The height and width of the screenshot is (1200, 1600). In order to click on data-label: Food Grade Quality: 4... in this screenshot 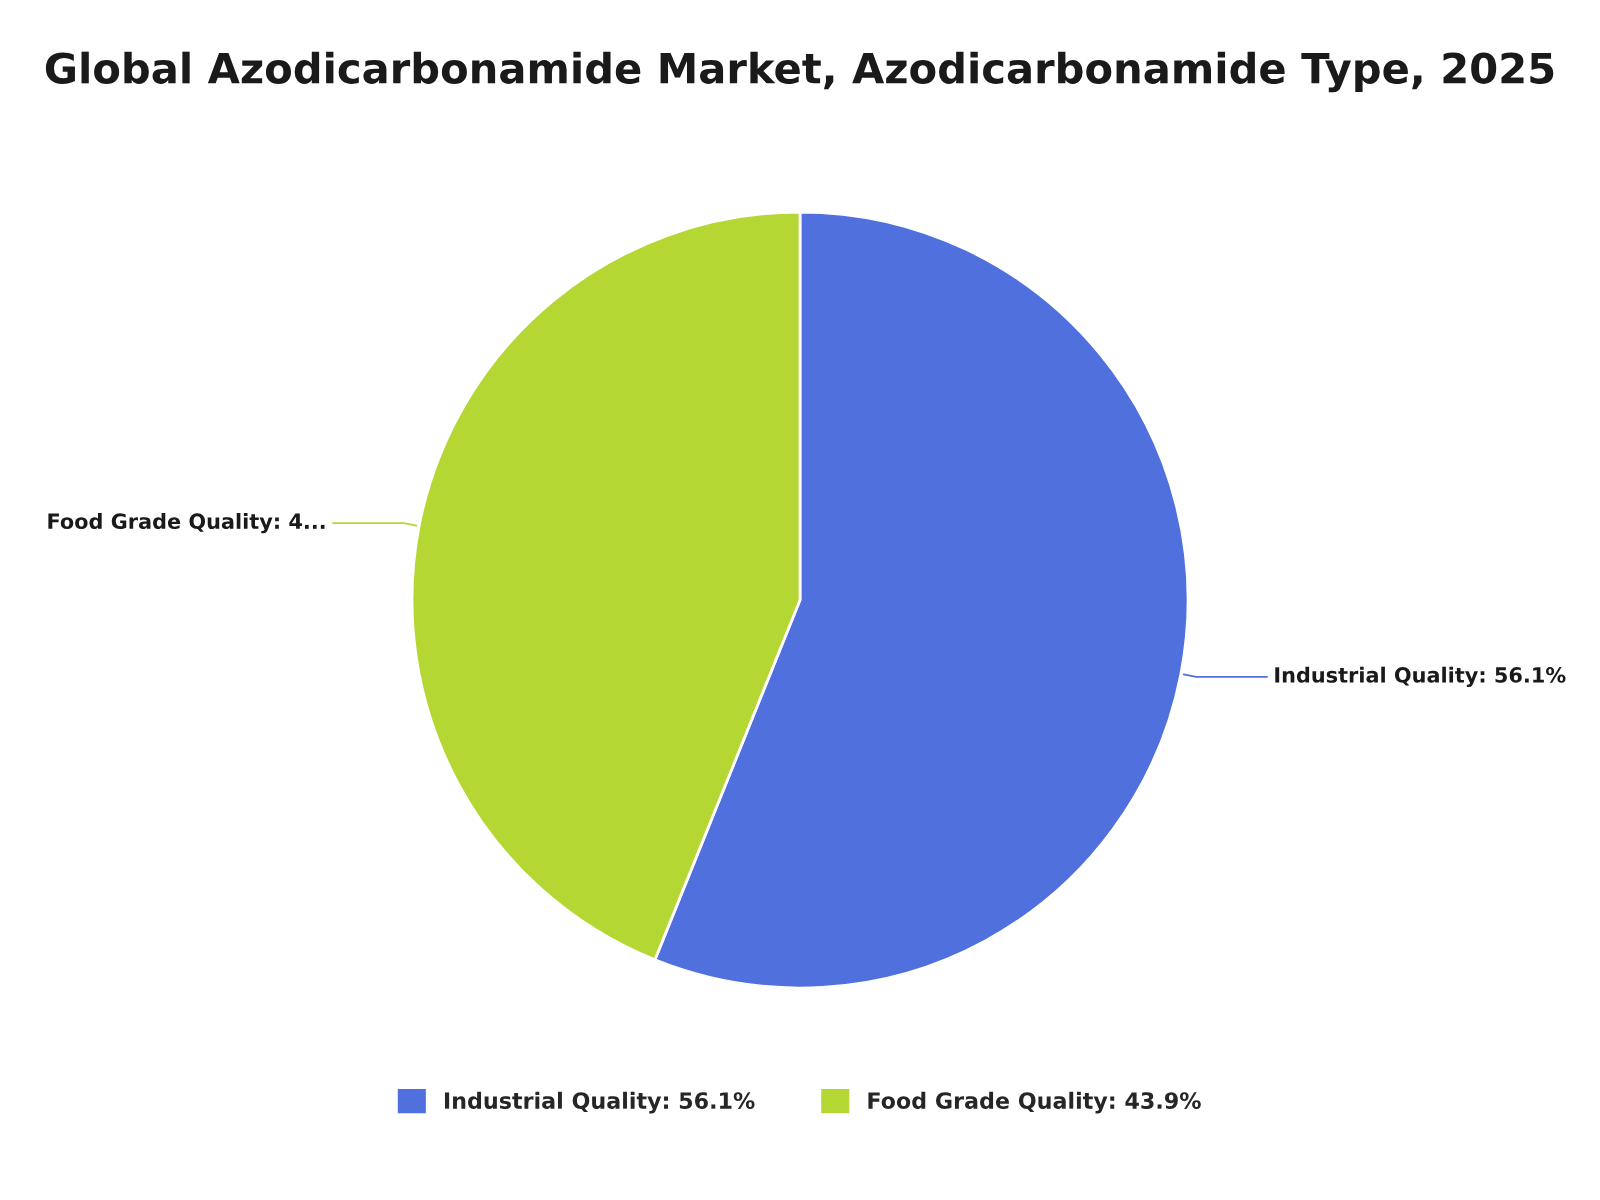, I will do `click(186, 523)`.